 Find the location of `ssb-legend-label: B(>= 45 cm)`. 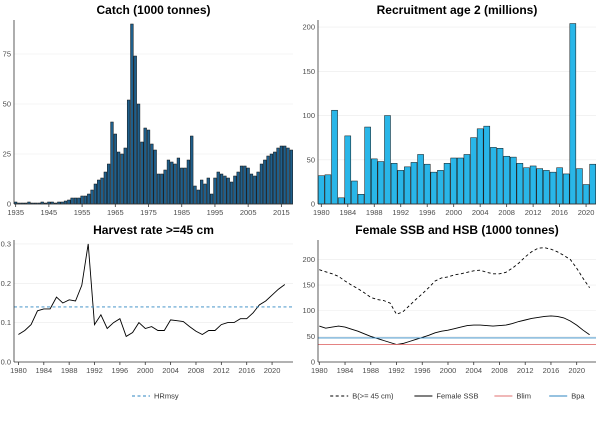

ssb-legend-label: B(>= 45 cm) is located at coordinates (373, 396).